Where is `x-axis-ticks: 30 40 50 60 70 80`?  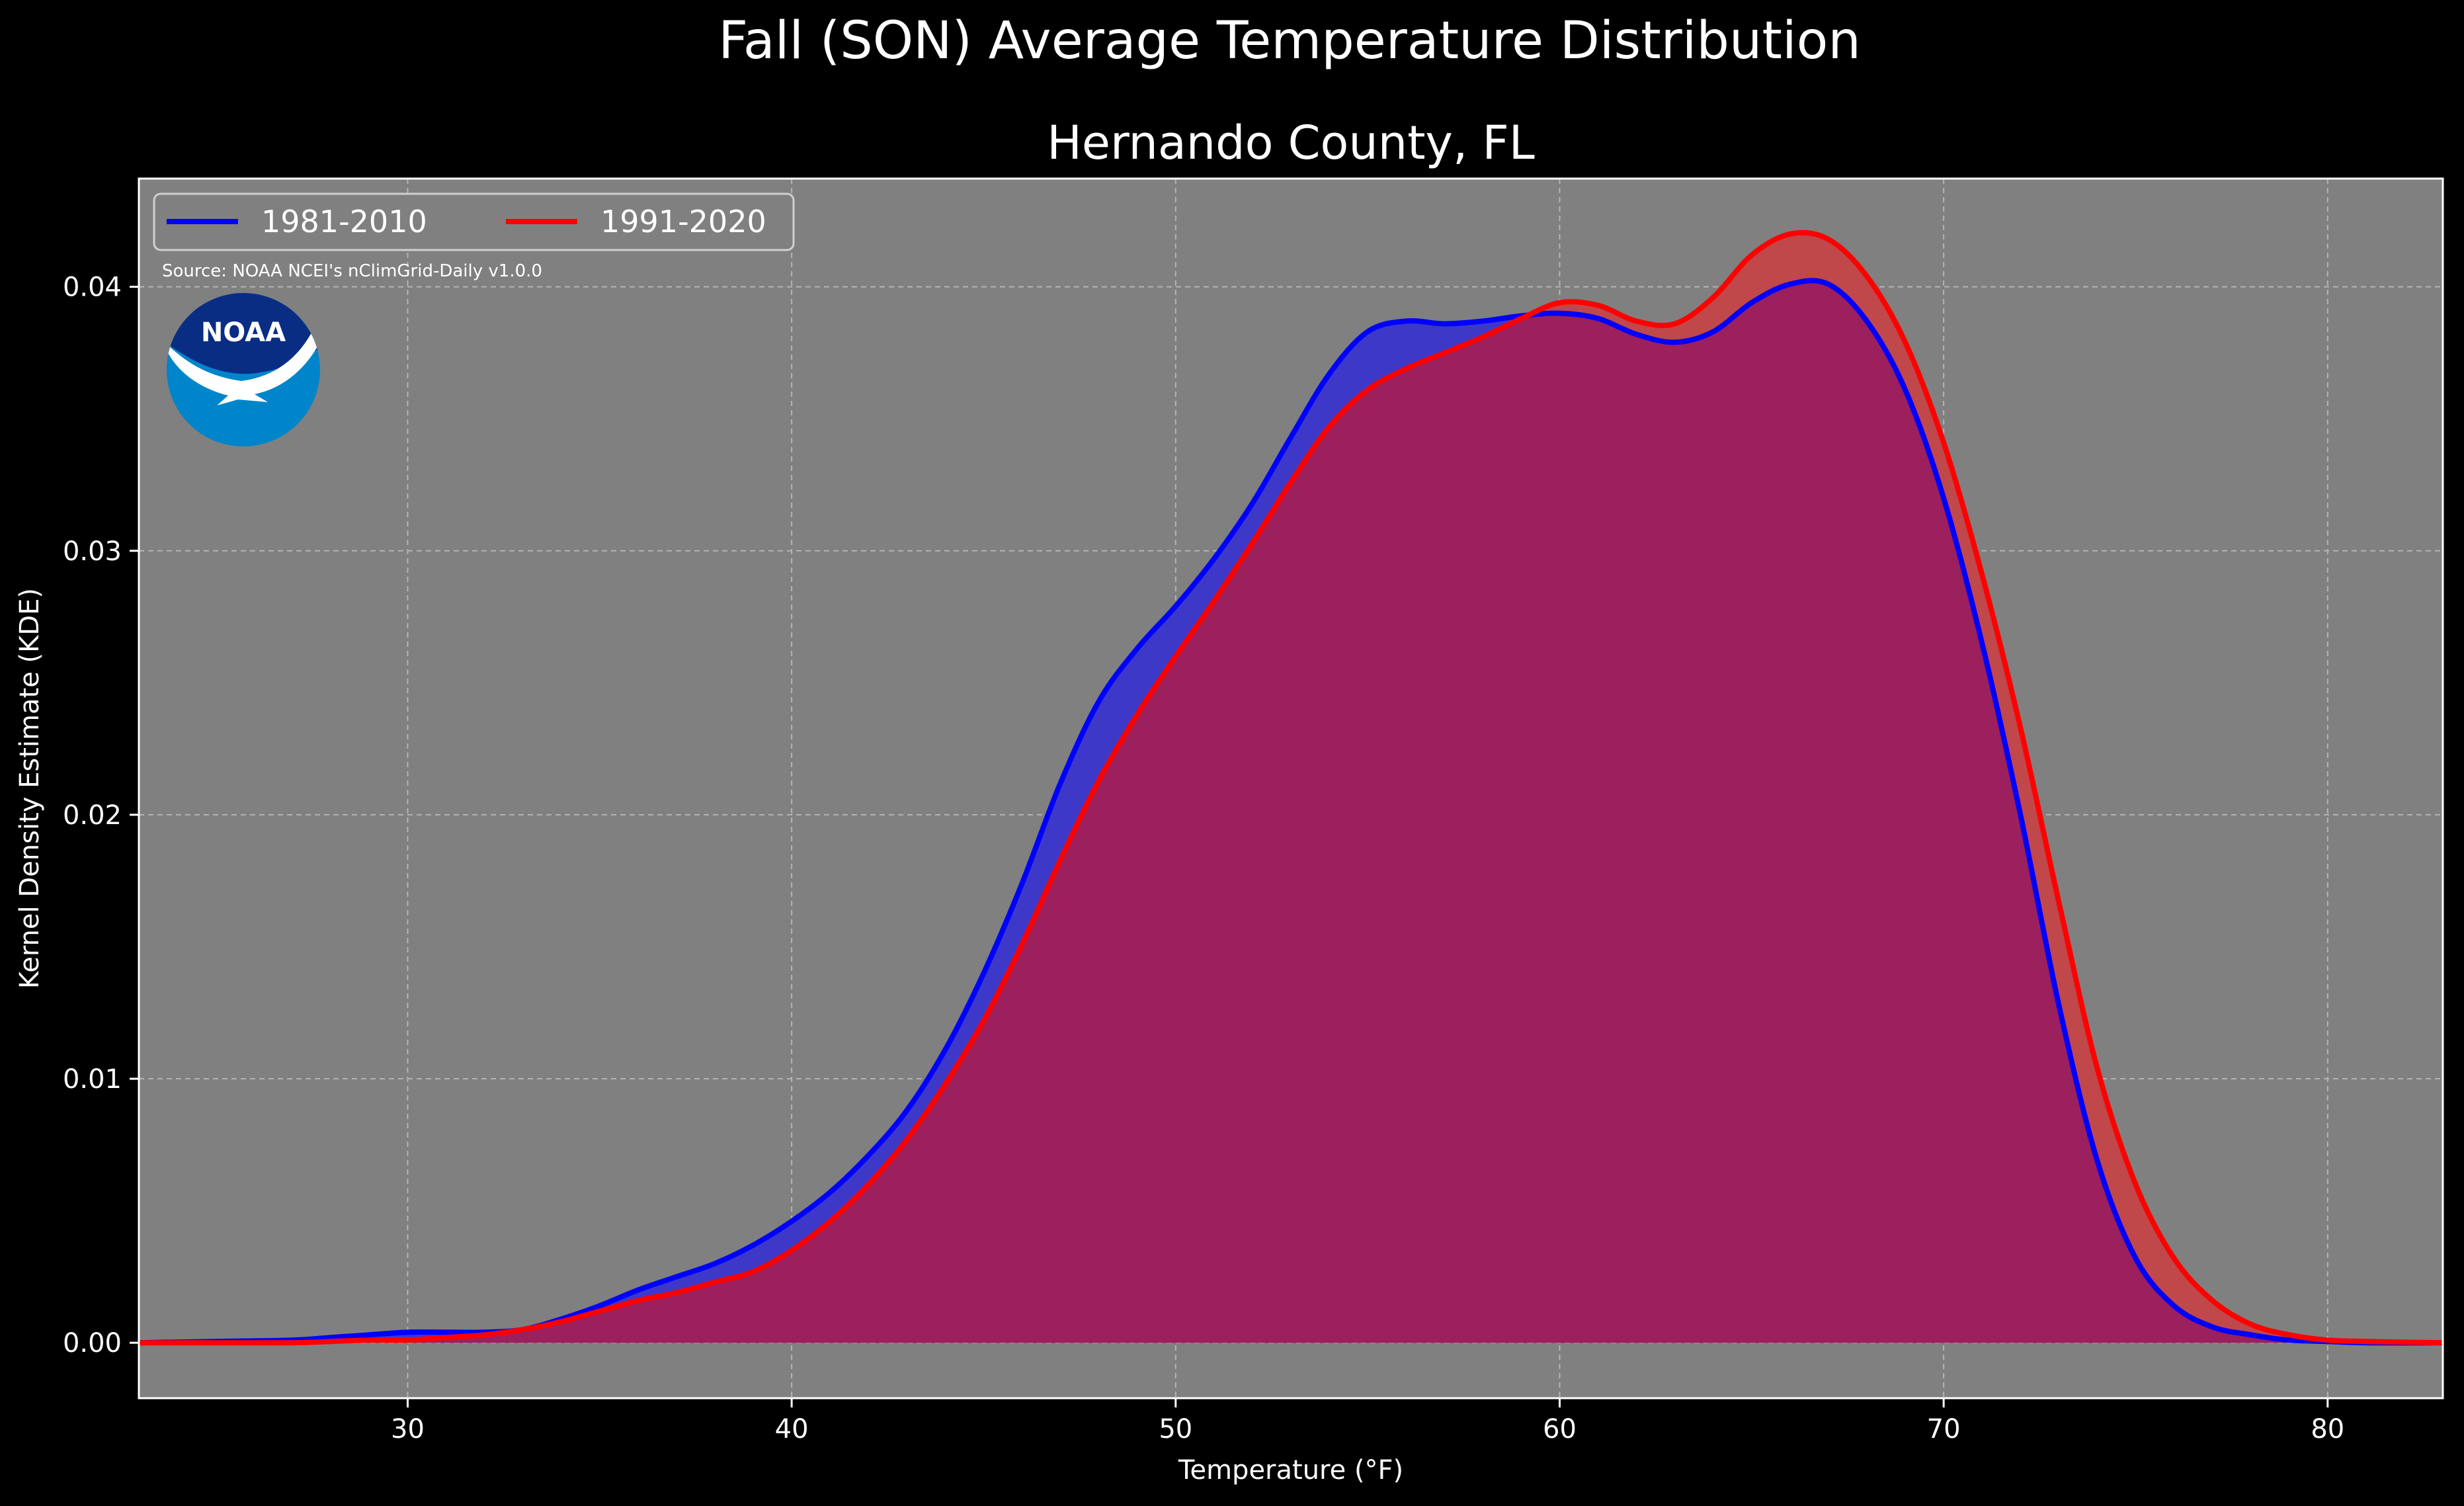 x-axis-ticks: 30 40 50 60 70 80 is located at coordinates (1368, 1421).